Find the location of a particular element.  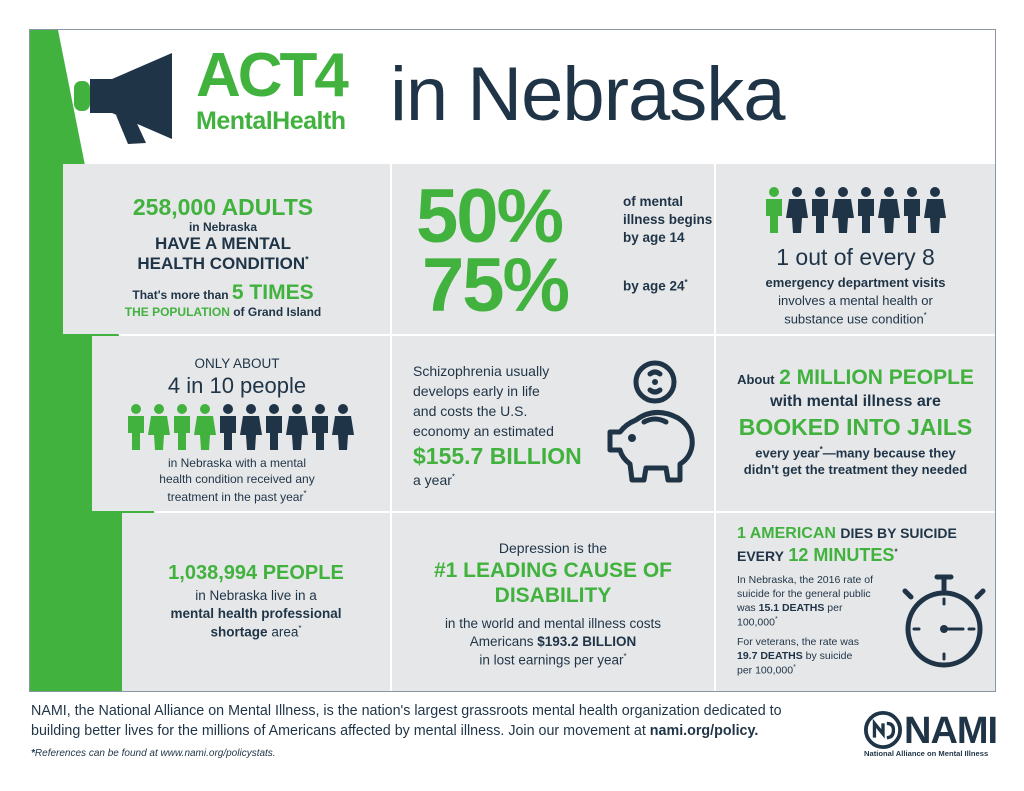

nami-wordmark: NAMI is located at coordinates (951, 731).